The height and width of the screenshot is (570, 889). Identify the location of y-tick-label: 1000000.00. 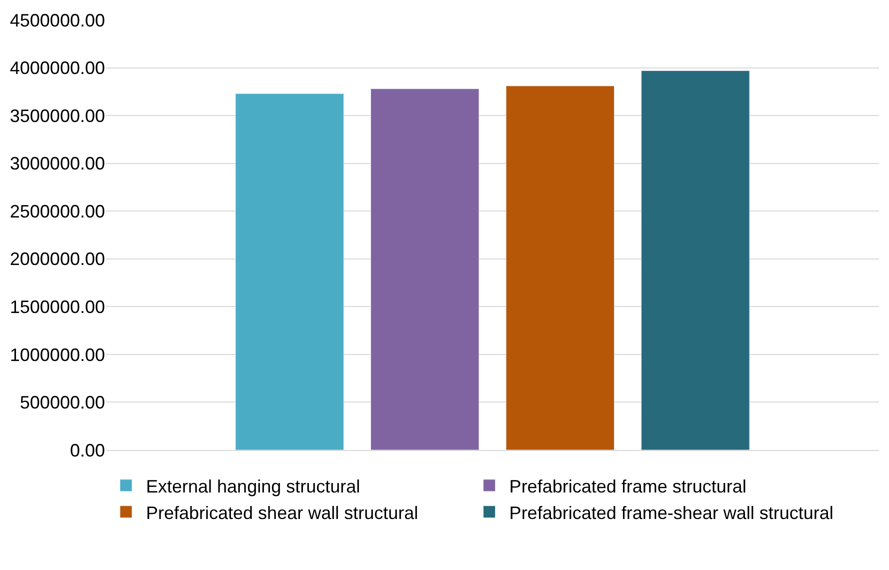
(57, 354).